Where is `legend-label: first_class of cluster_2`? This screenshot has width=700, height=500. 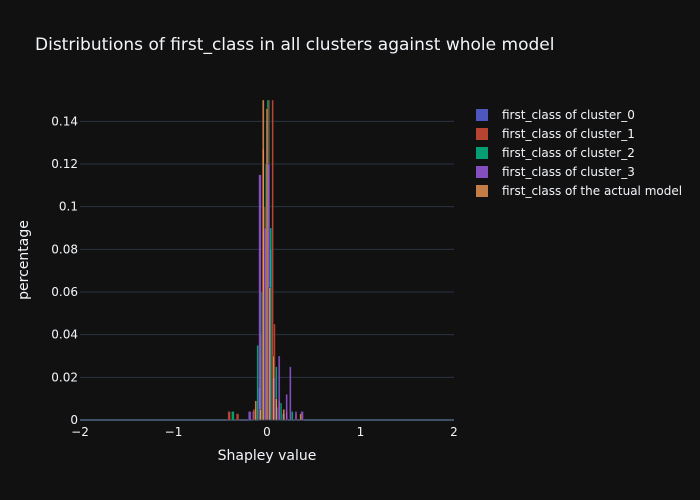 legend-label: first_class of cluster_2 is located at coordinates (568, 153).